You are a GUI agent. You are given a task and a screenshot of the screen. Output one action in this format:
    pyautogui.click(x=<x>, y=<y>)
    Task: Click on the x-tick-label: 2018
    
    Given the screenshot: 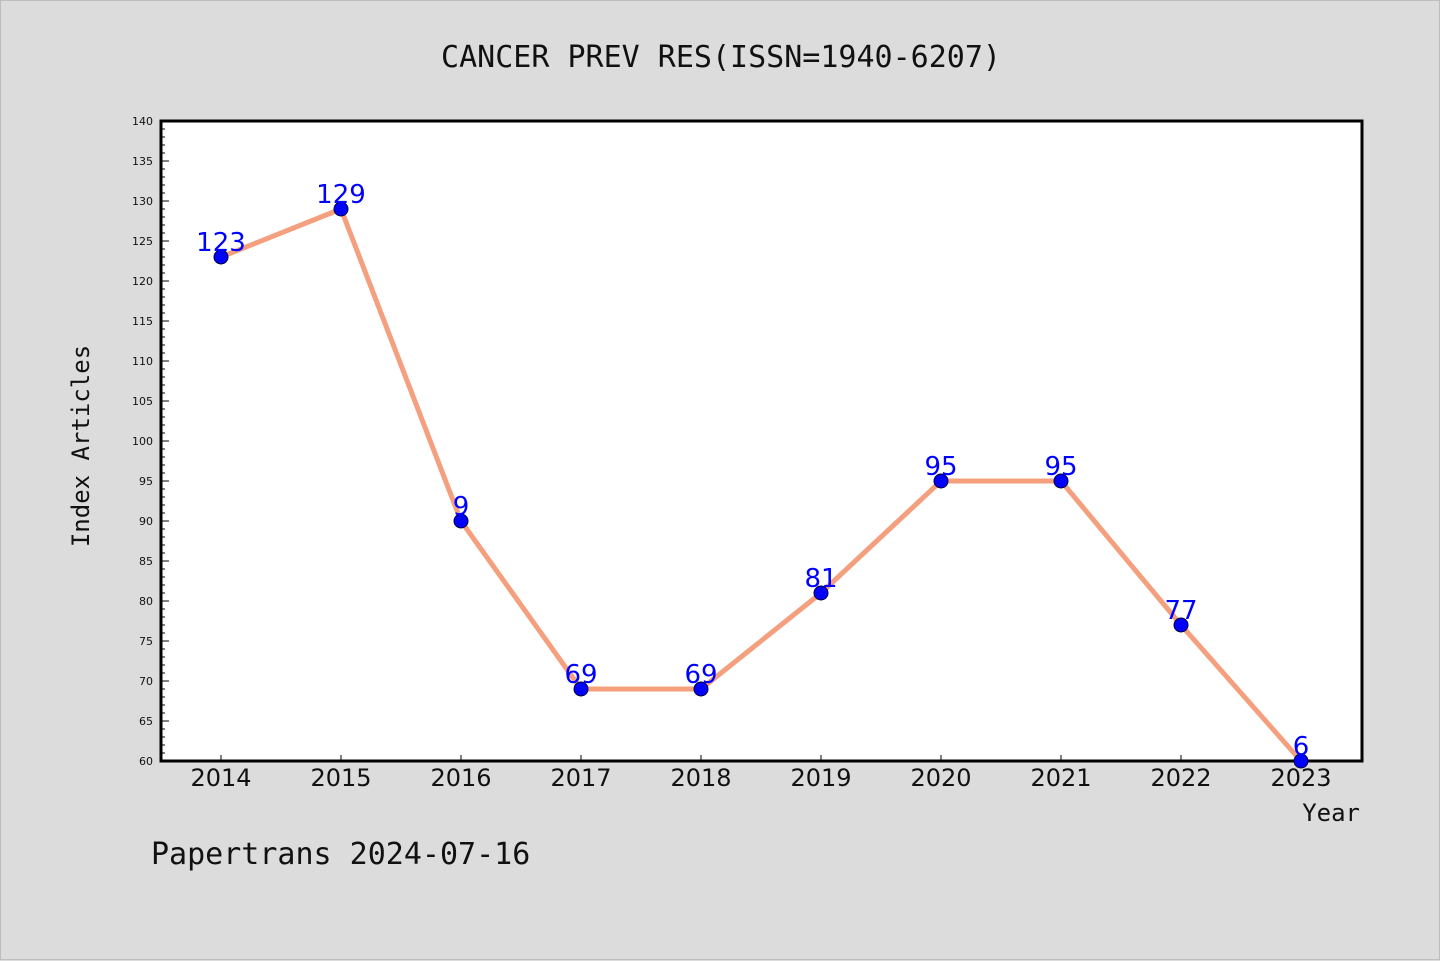 What is the action you would take?
    pyautogui.click(x=700, y=778)
    